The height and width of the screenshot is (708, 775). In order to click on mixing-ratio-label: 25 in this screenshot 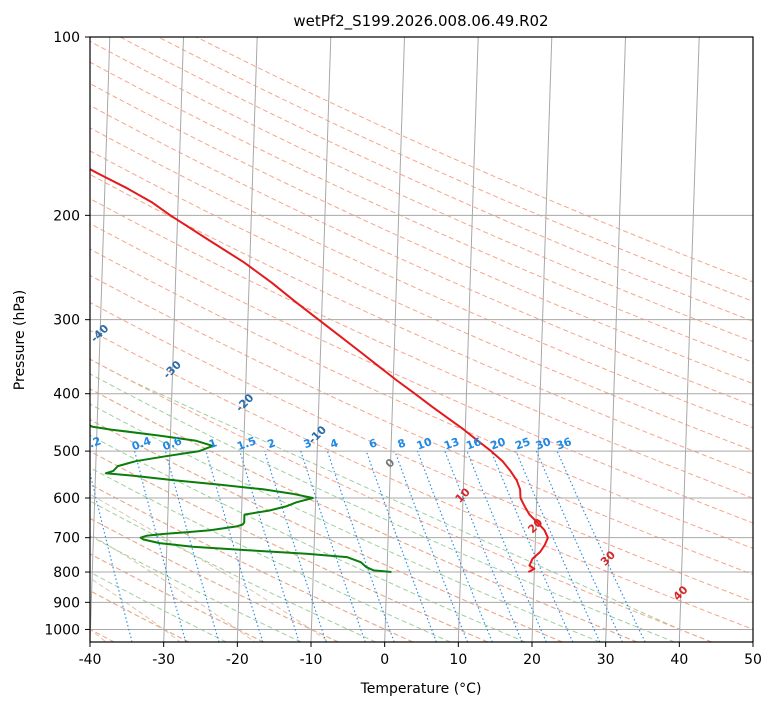, I will do `click(522, 443)`.